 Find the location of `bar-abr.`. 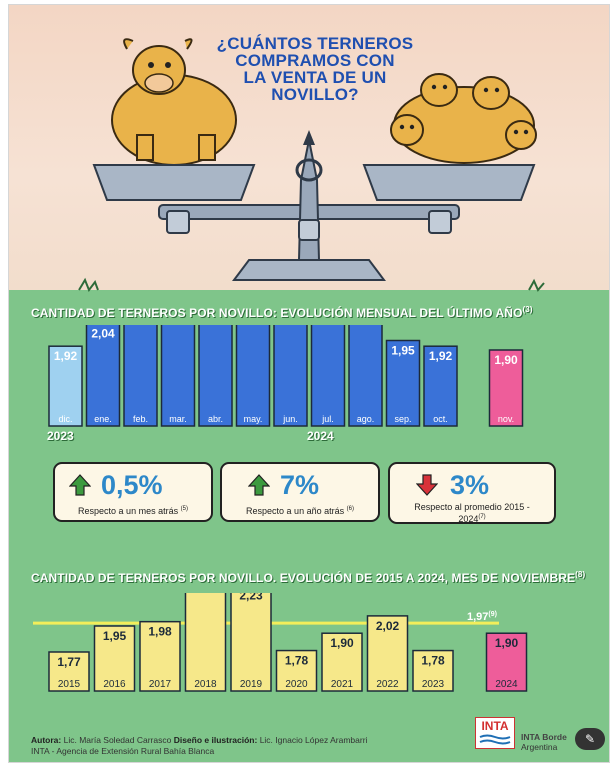

bar-abr. is located at coordinates (215, 376).